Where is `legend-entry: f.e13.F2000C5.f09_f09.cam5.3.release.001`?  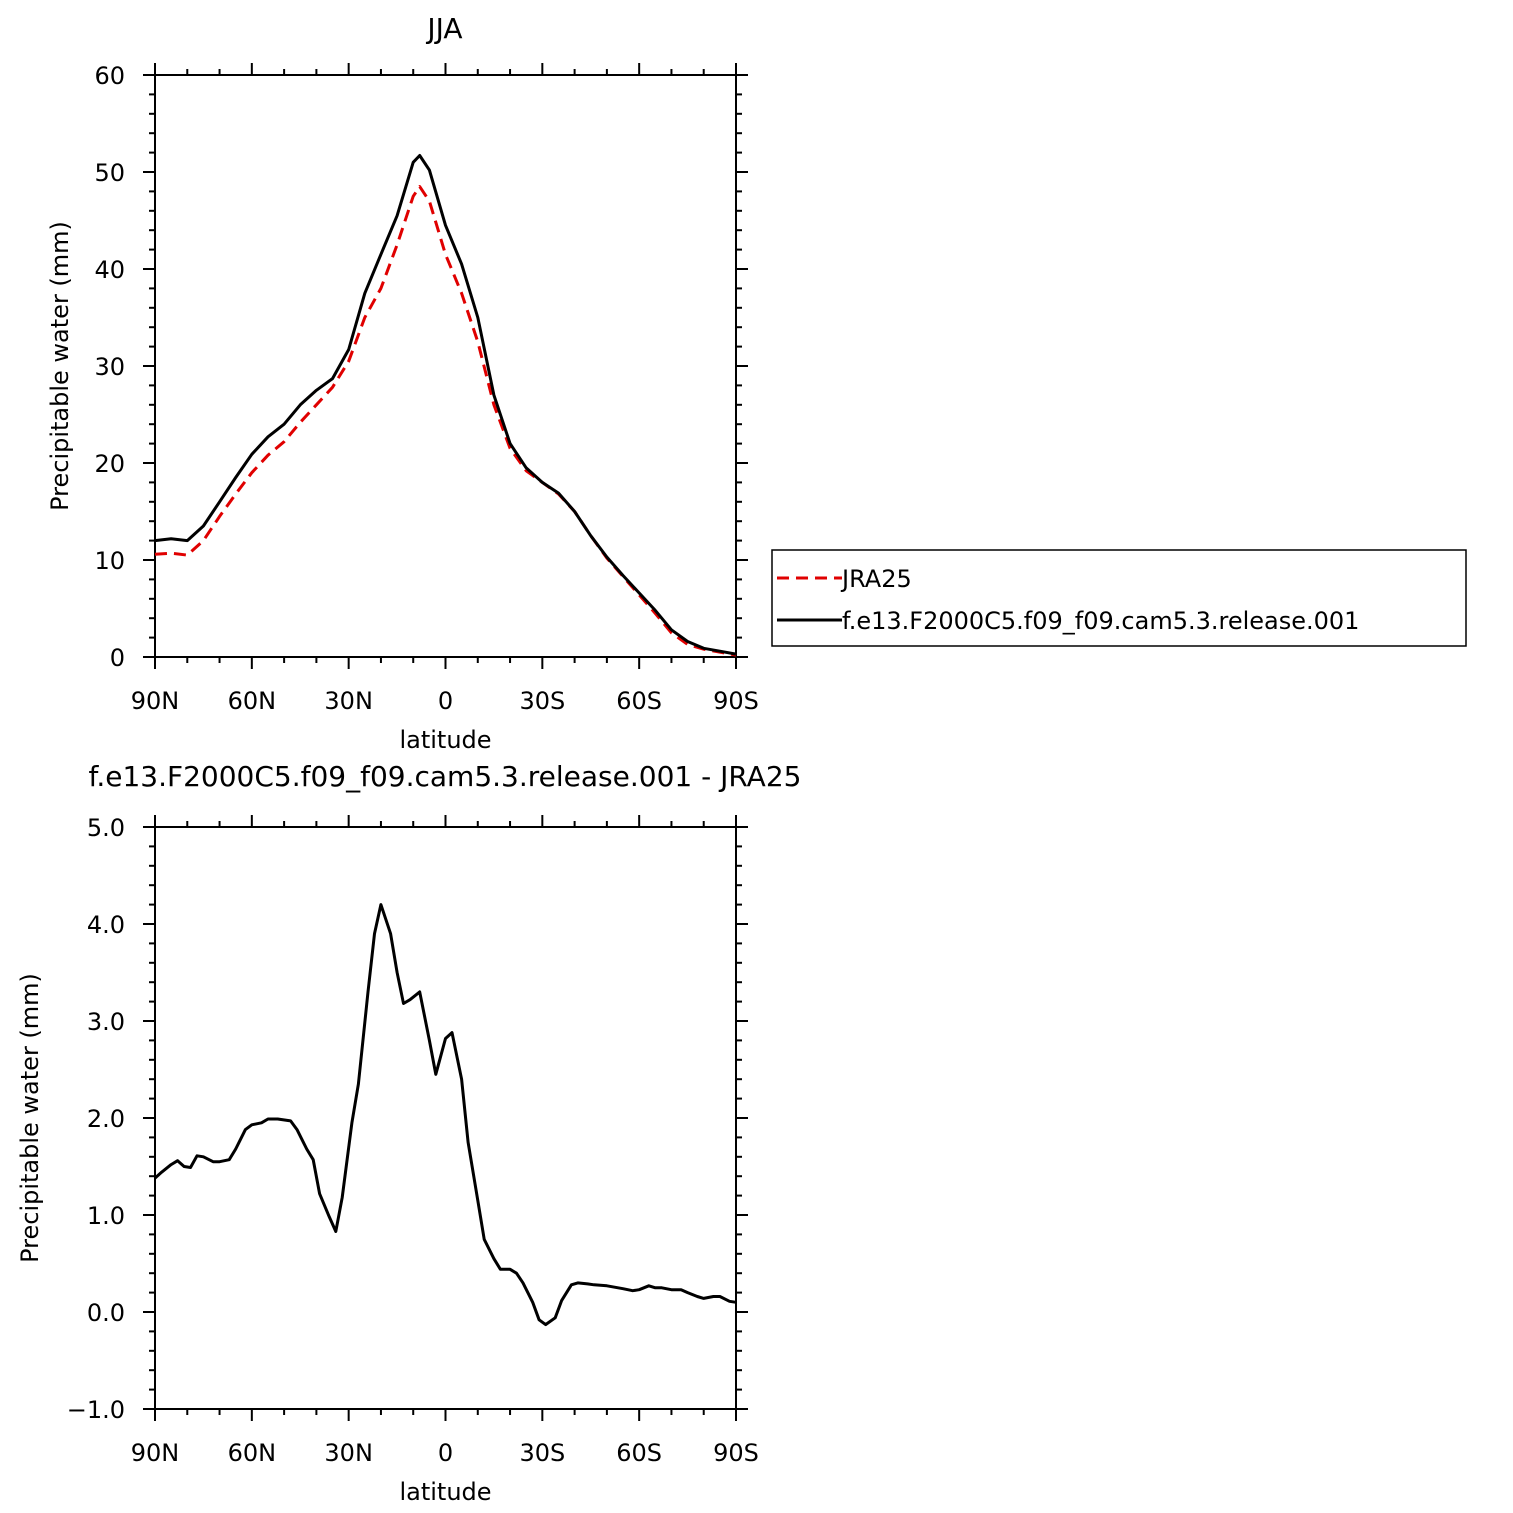
legend-entry: f.e13.F2000C5.f09_f09.cam5.3.release.001 is located at coordinates (1100, 621).